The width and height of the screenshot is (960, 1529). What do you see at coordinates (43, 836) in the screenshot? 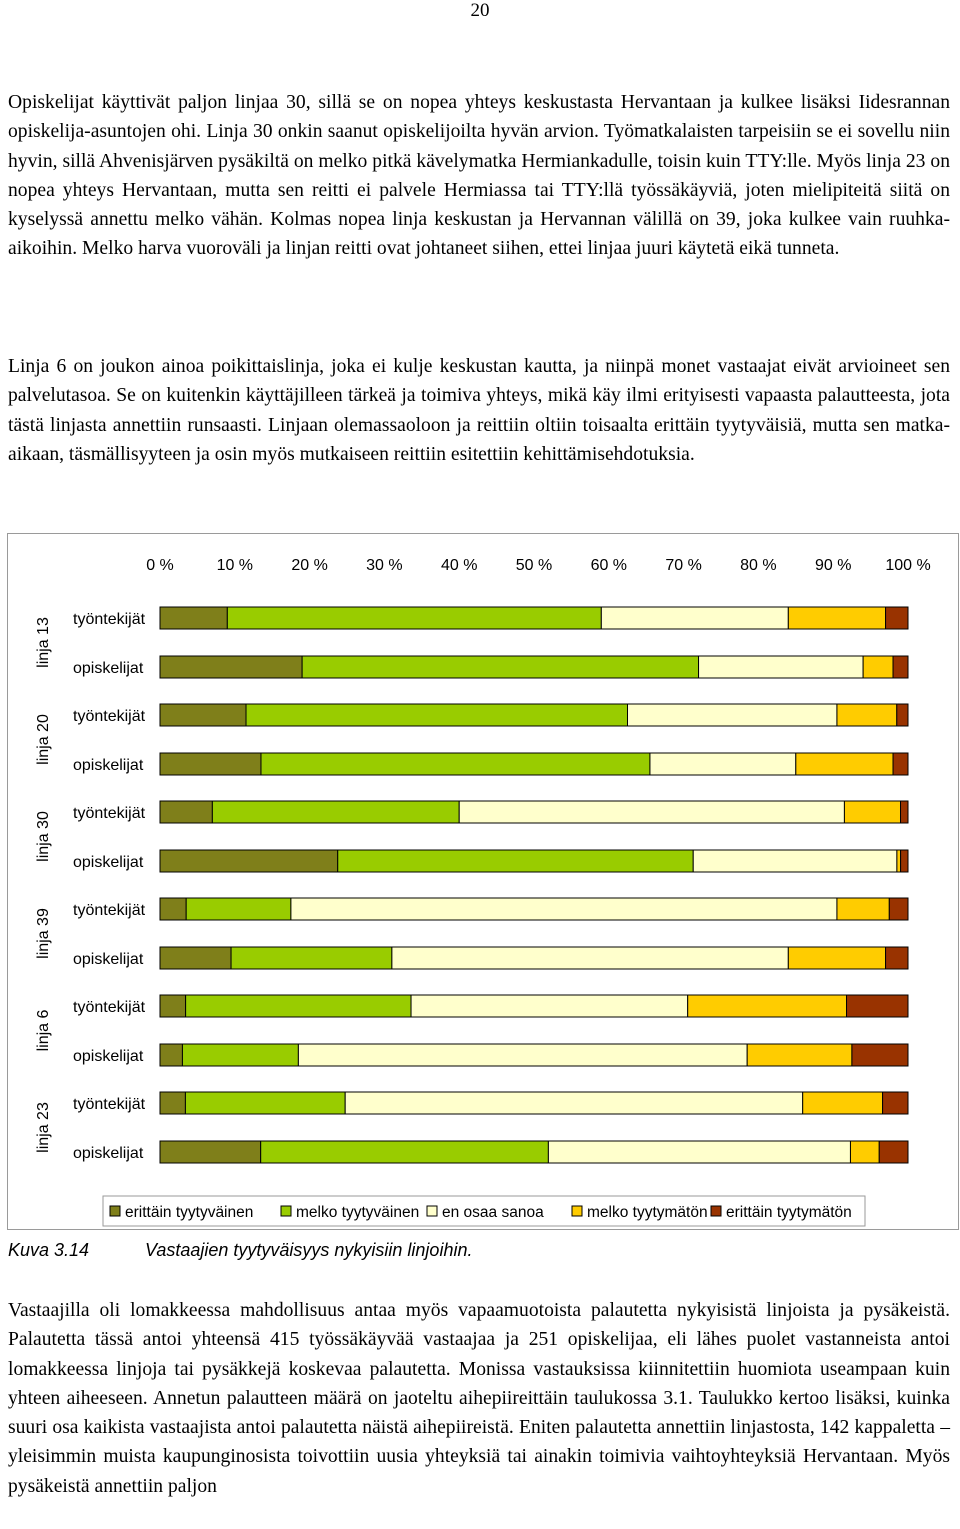
I see `group-label: linja 30` at bounding box center [43, 836].